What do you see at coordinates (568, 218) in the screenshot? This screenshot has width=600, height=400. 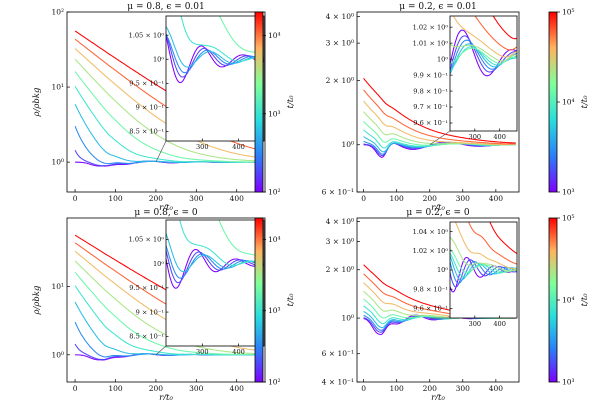 I see `colorbar-tick-label: 10⁵` at bounding box center [568, 218].